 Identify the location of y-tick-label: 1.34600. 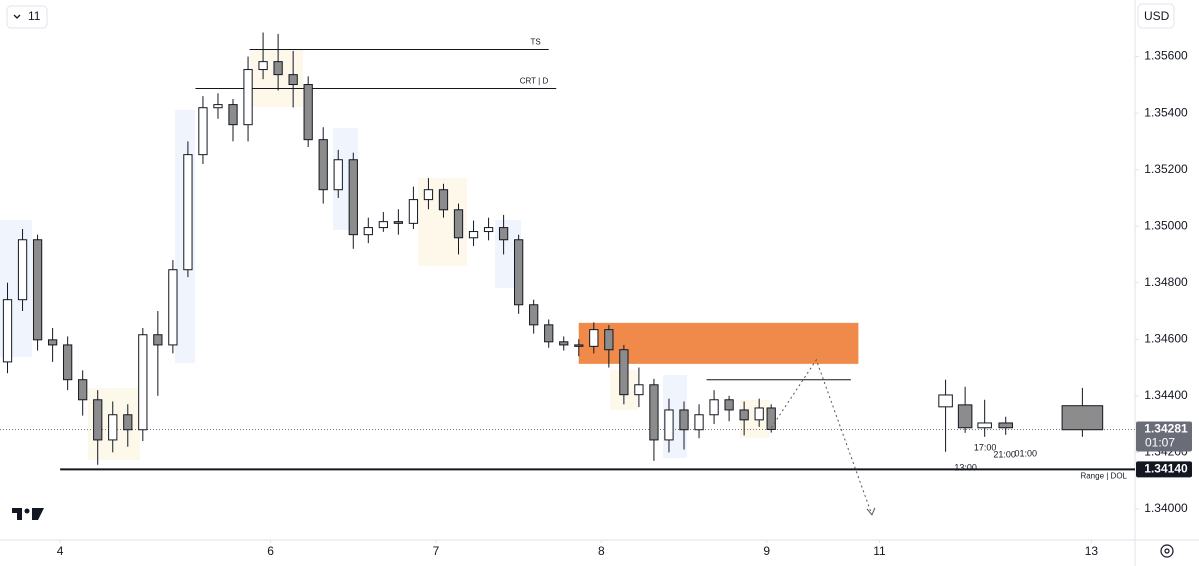
(1166, 338).